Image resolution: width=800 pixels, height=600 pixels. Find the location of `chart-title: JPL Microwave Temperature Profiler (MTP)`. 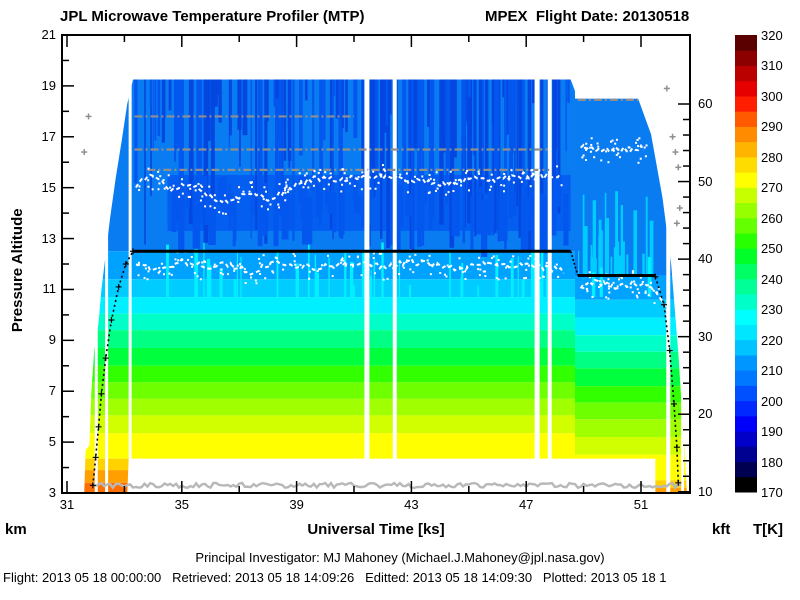

chart-title: JPL Microwave Temperature Profiler (MTP) is located at coordinates (212, 16).